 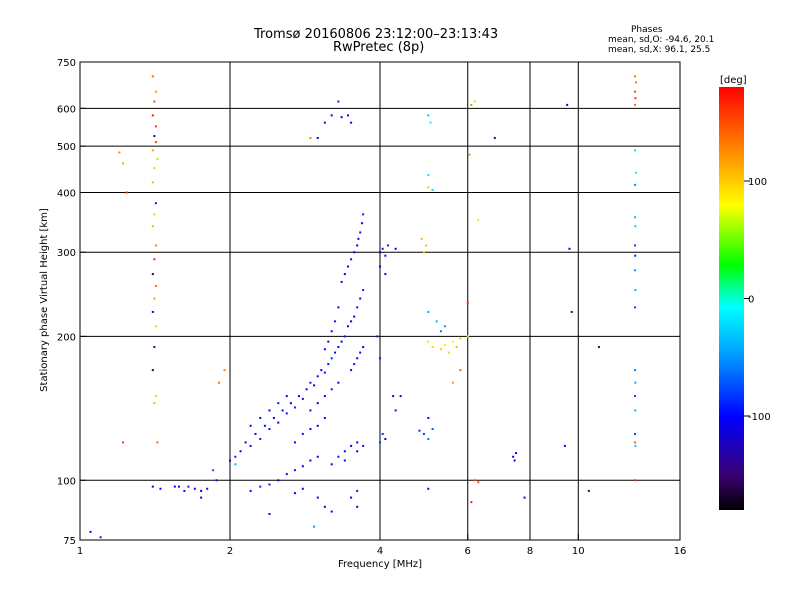 What do you see at coordinates (379, 47) in the screenshot?
I see `chart-subtitle: RwPretec (8p)` at bounding box center [379, 47].